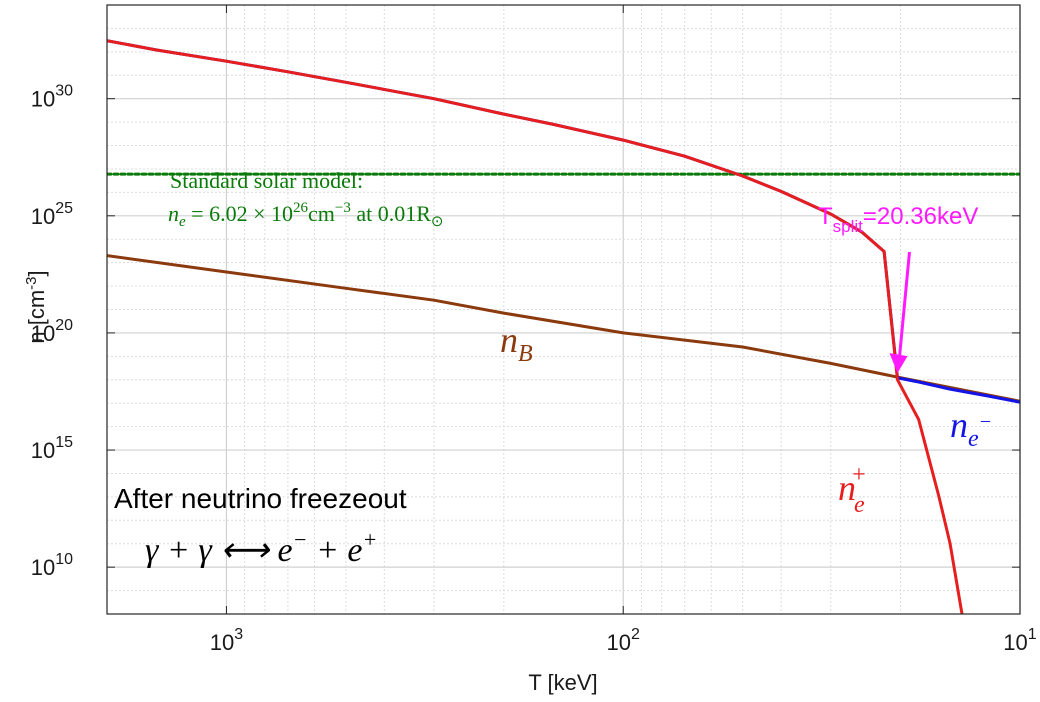 The image size is (1040, 702). I want to click on y-tick-label: 1020, so click(52, 331).